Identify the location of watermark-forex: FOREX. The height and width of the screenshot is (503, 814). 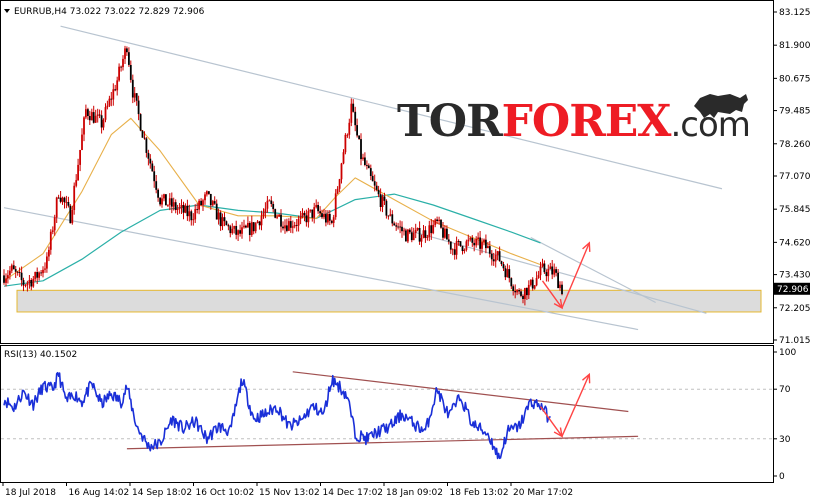
(587, 121).